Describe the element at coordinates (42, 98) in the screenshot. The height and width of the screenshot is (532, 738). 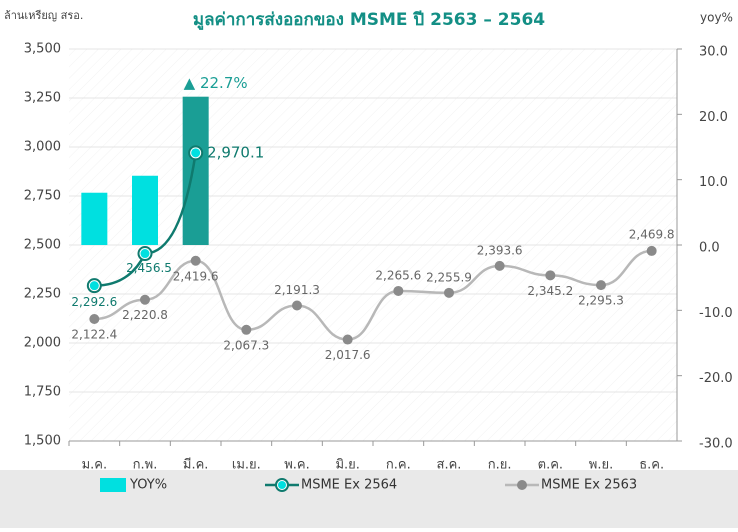
I see `y-tick-label: 3,250` at that location.